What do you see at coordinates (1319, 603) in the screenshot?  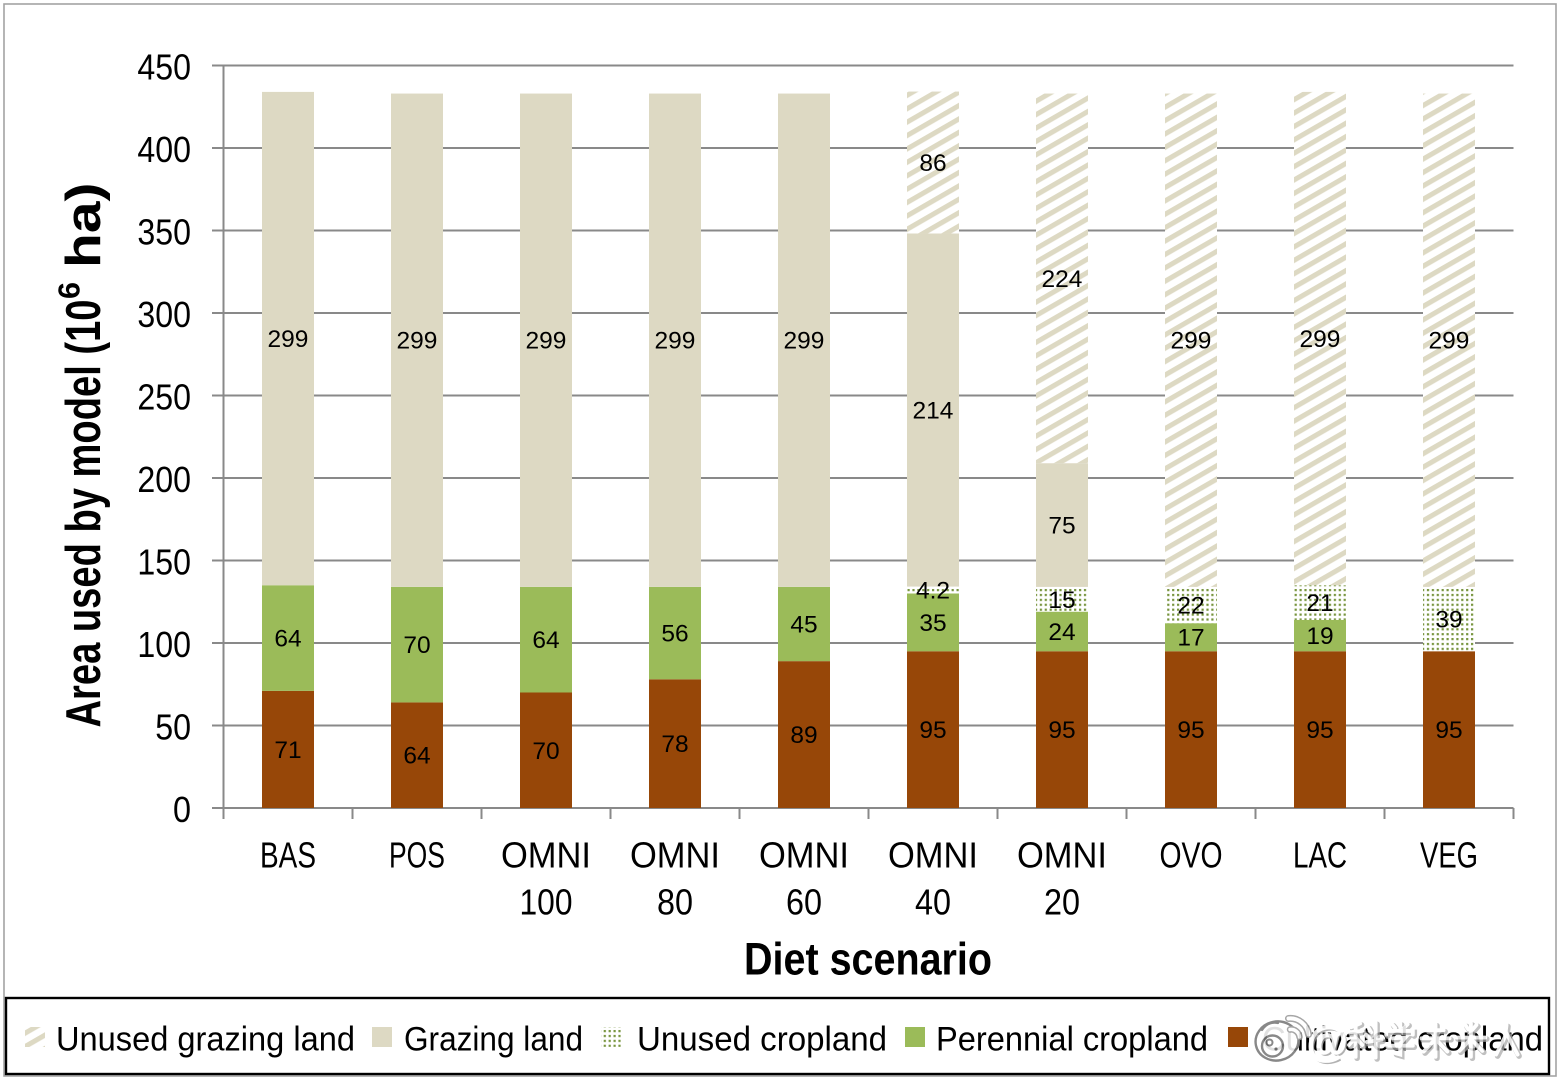 I see `svg-text: 21` at bounding box center [1319, 603].